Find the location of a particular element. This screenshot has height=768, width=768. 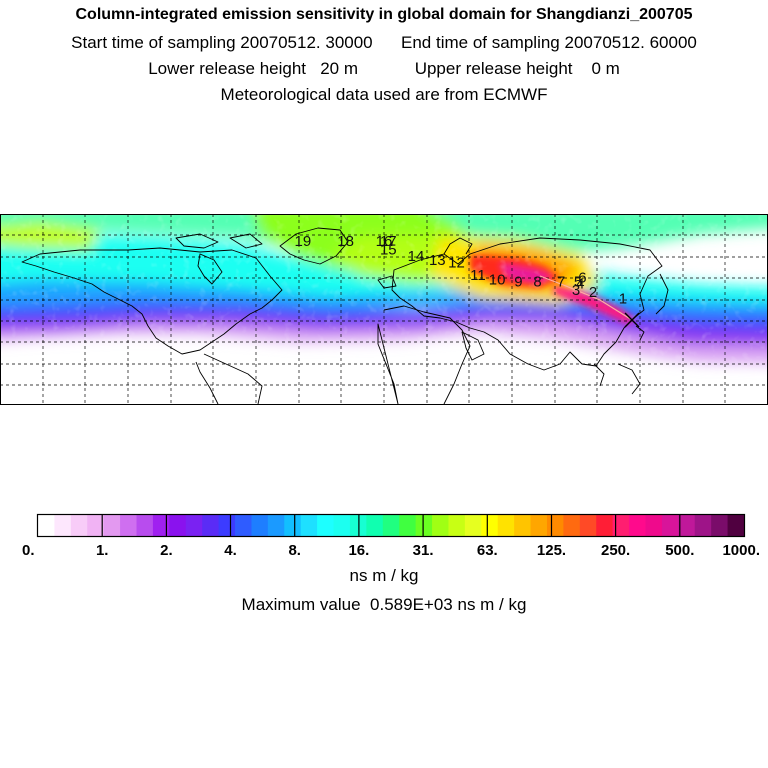

met-data-line: Meteorological data used are from ECMWF is located at coordinates (384, 94).